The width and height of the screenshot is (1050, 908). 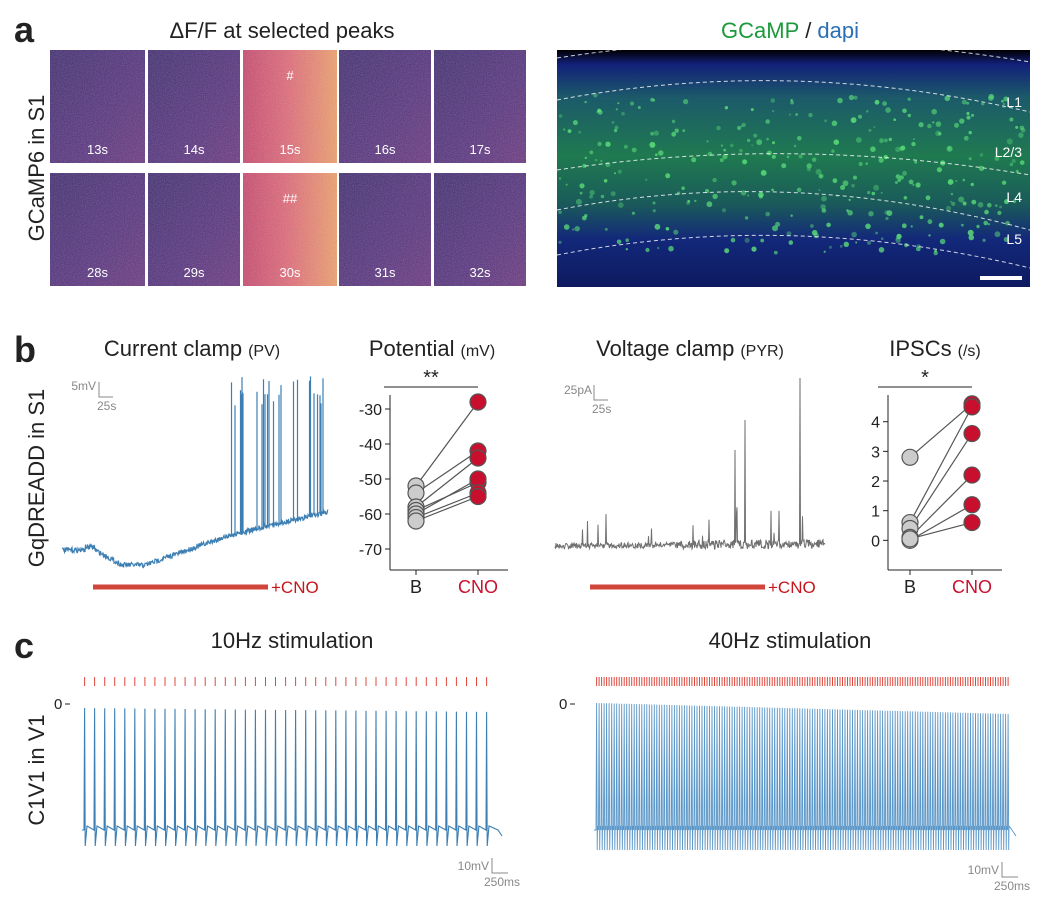 I want to click on row-label: GqDREADD in S1, so click(x=36, y=478).